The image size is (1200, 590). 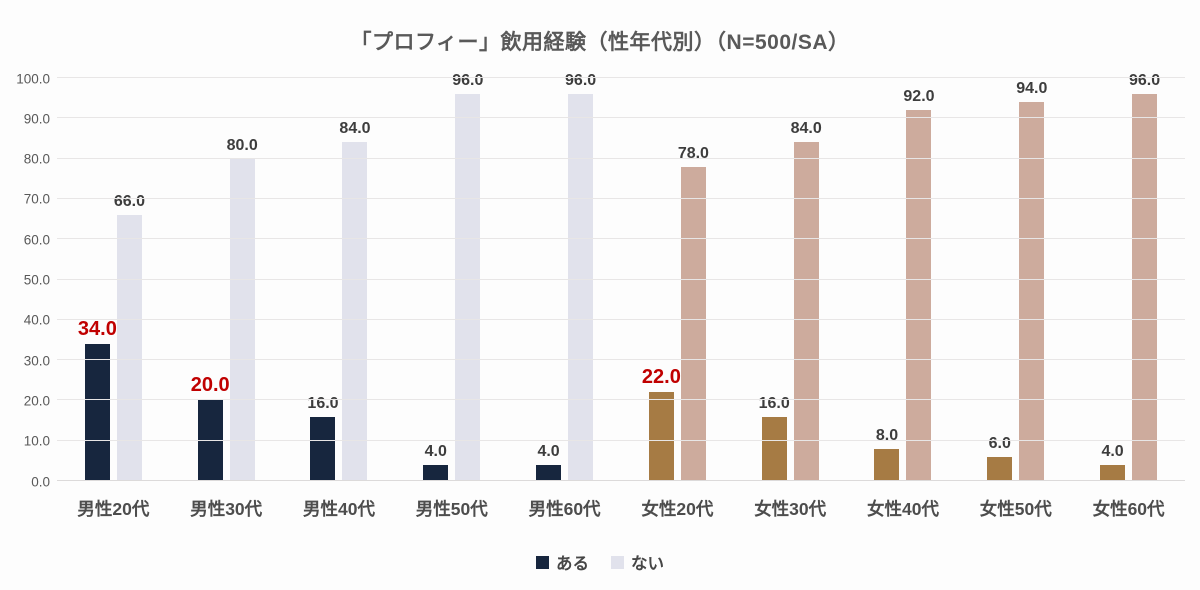 What do you see at coordinates (210, 385) in the screenshot?
I see `bar-value-label: 20.0` at bounding box center [210, 385].